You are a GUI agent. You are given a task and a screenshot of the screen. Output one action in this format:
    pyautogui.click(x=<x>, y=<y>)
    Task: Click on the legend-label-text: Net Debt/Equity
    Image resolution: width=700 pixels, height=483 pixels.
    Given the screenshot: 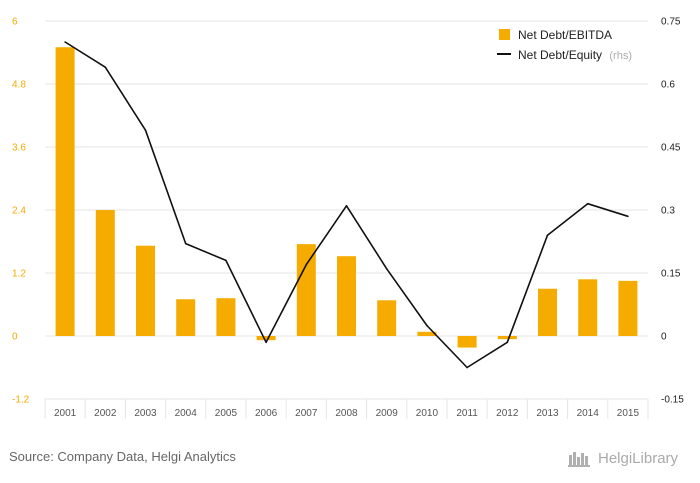 What is the action you would take?
    pyautogui.click(x=560, y=55)
    